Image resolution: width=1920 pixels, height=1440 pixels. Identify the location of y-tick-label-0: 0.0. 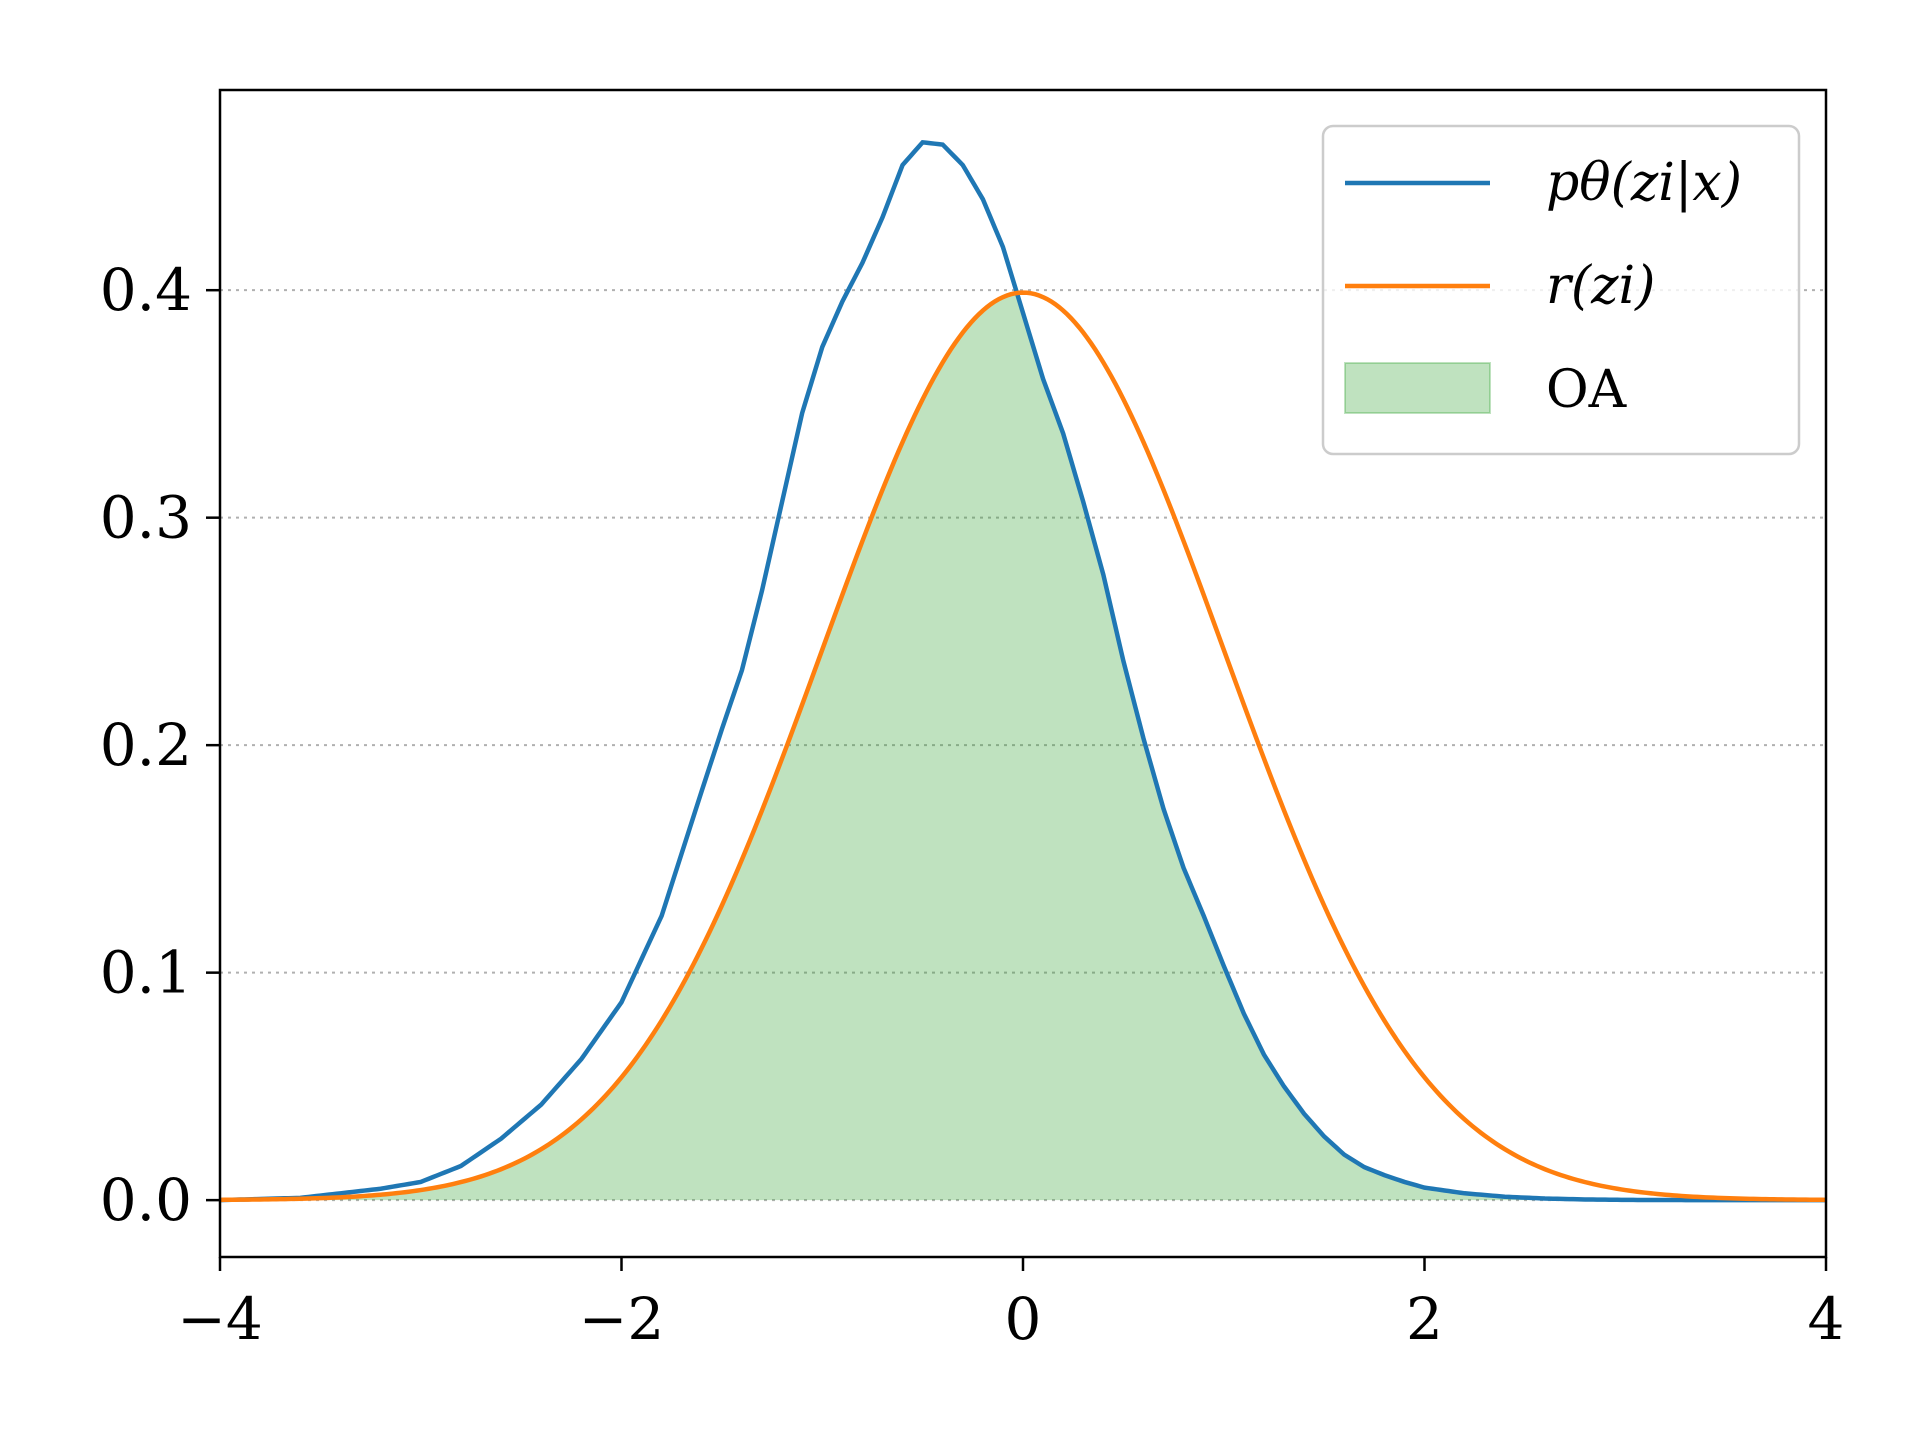
(146, 1200).